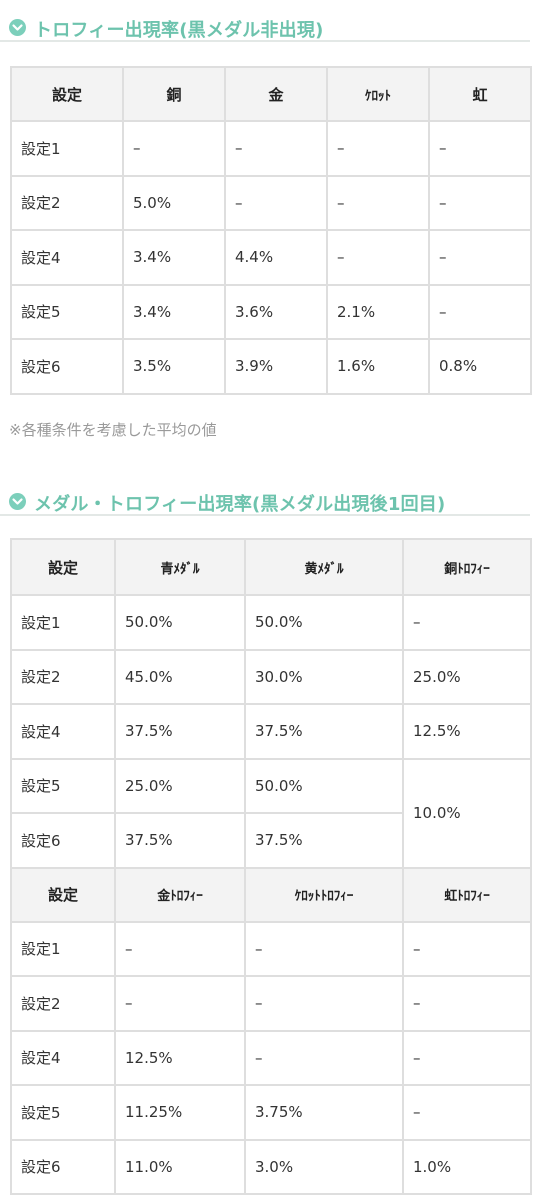 The image size is (538, 1200). Describe the element at coordinates (378, 311) in the screenshot. I see `value-cell: 2.1%` at that location.